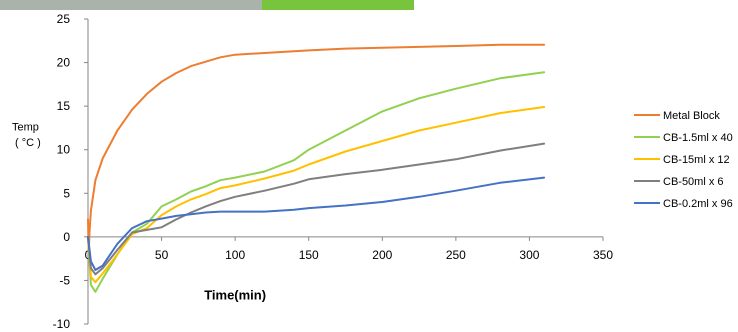  What do you see at coordinates (456, 255) in the screenshot?
I see `x-tick-label: 250` at bounding box center [456, 255].